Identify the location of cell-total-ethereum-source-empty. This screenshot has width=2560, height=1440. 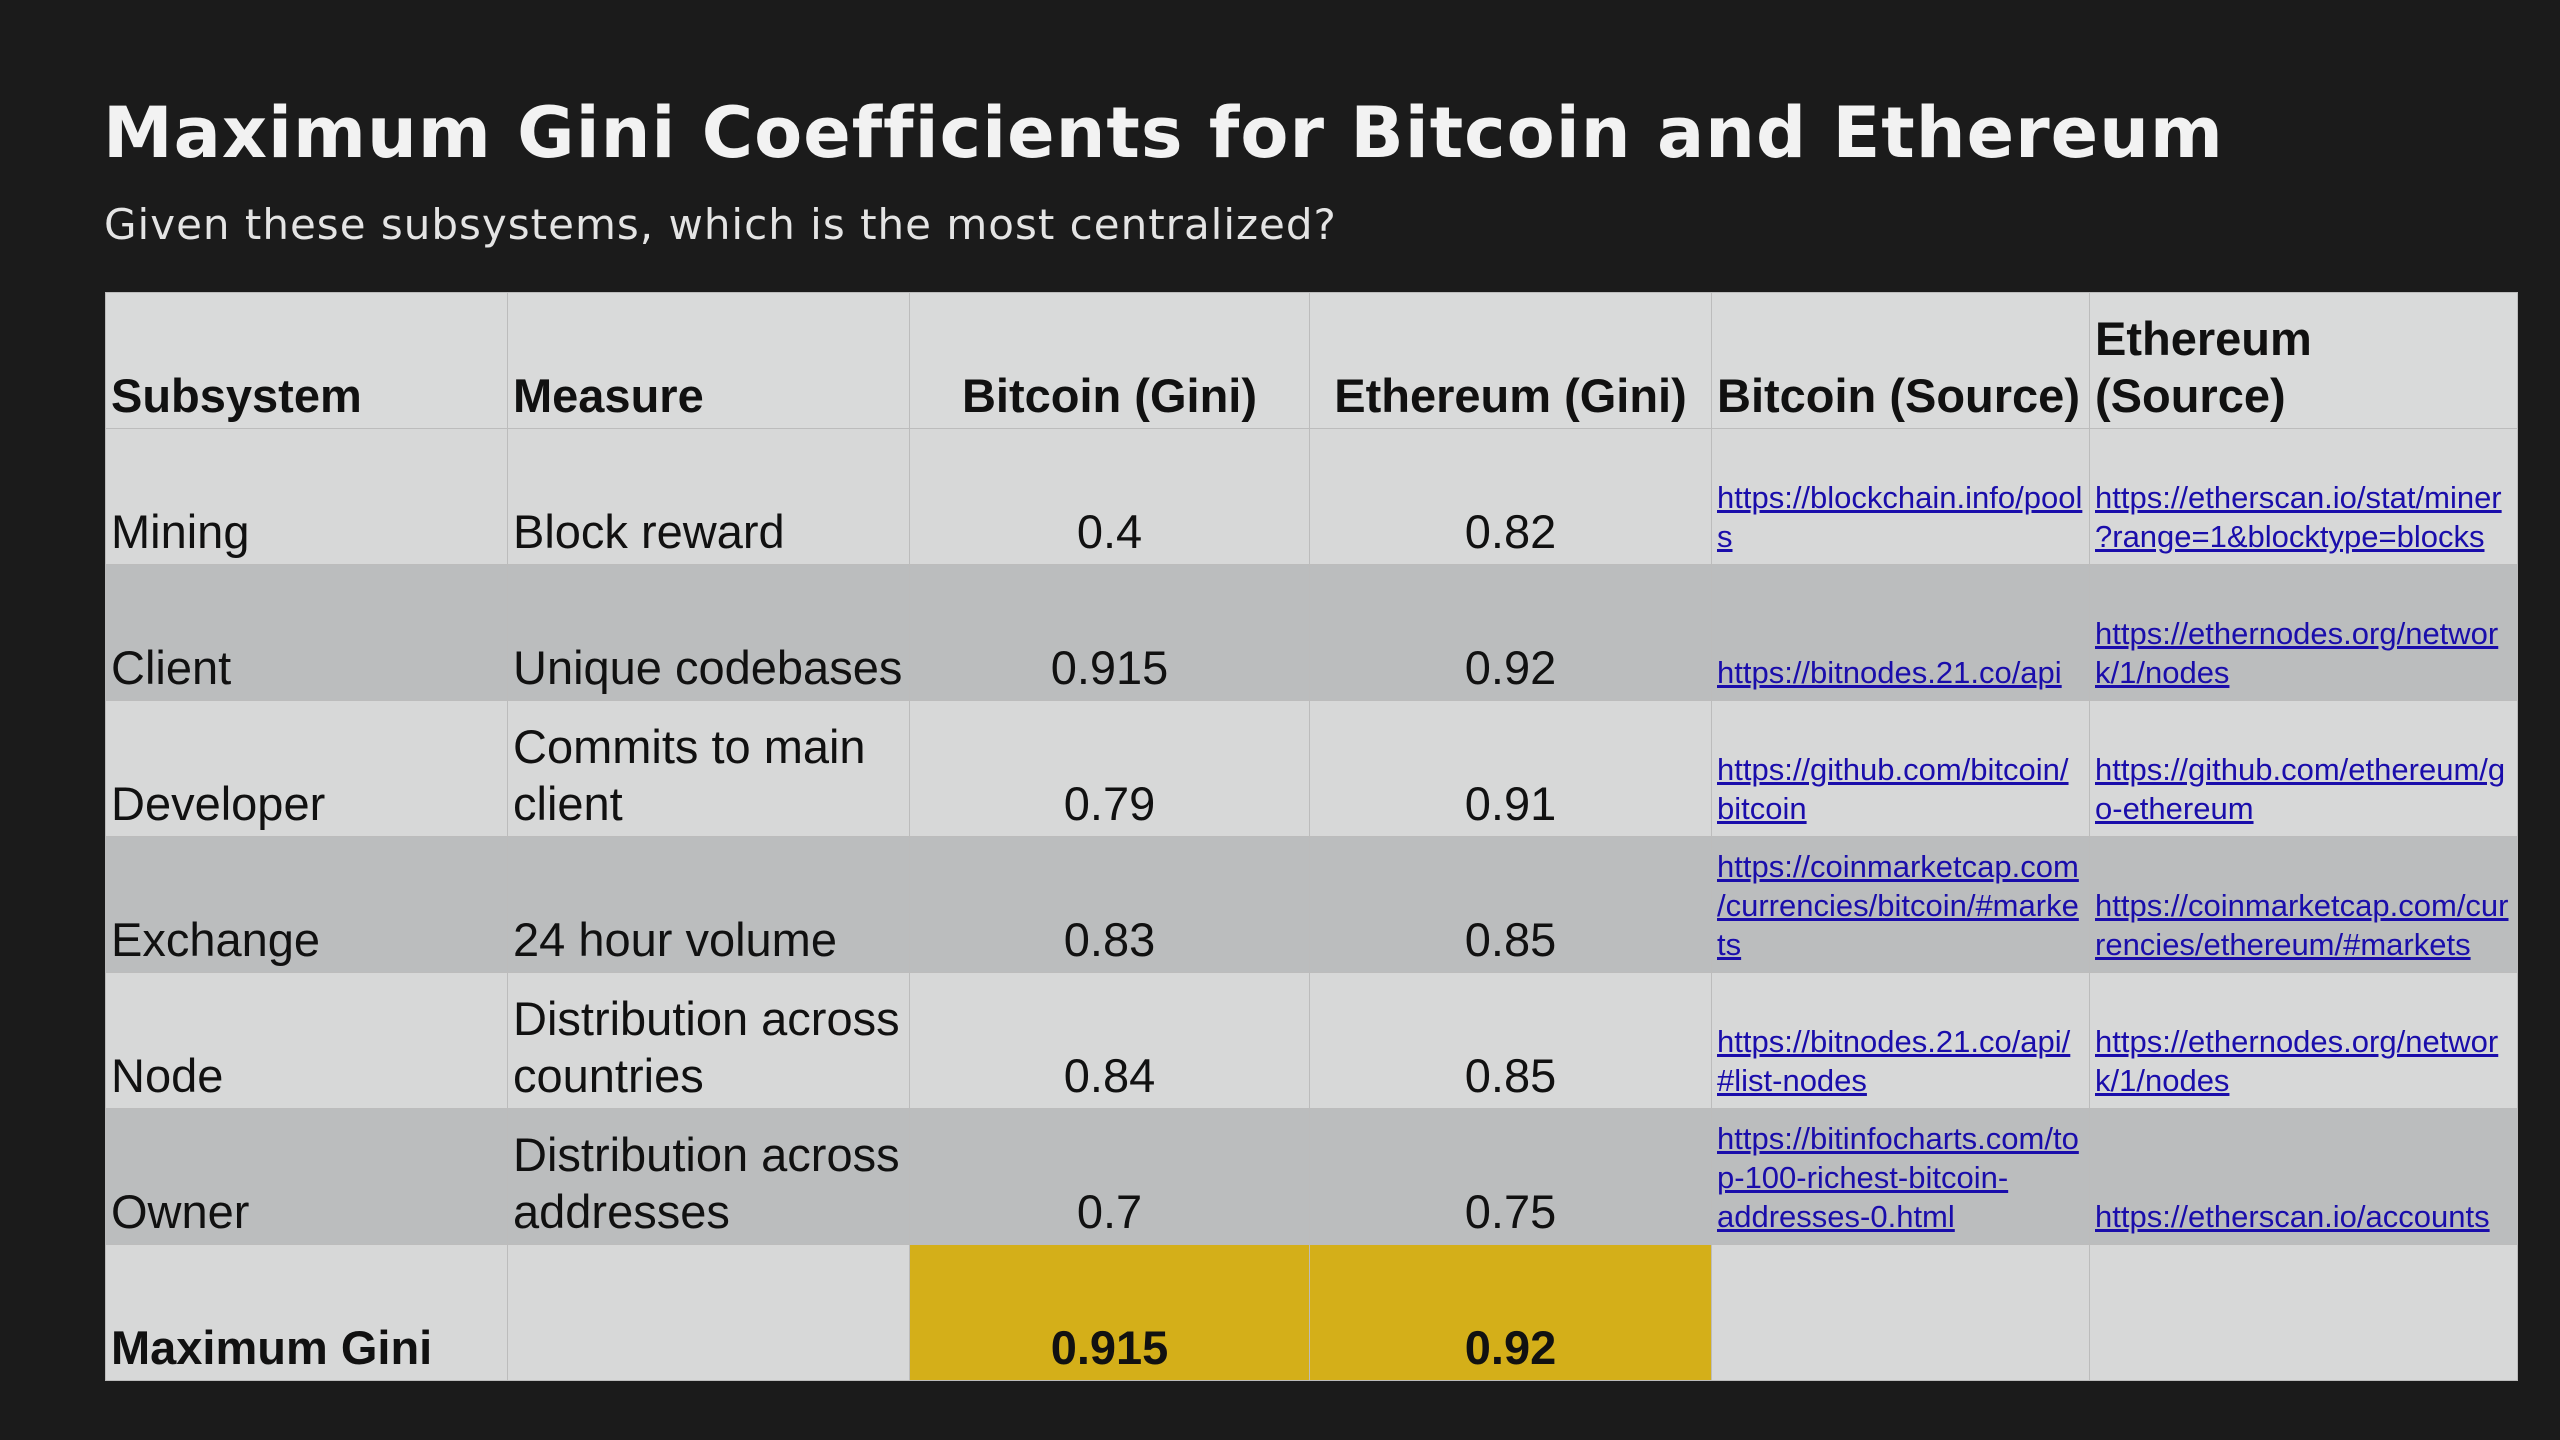
(2303, 1312).